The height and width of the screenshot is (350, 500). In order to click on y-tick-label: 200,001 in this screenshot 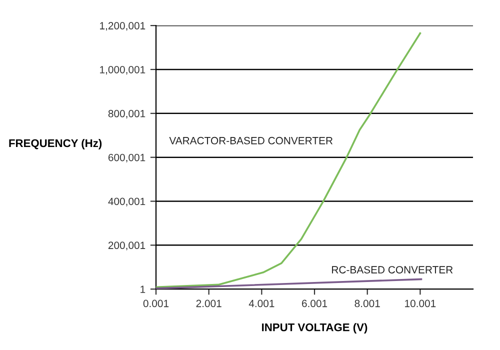, I will do `click(127, 246)`.